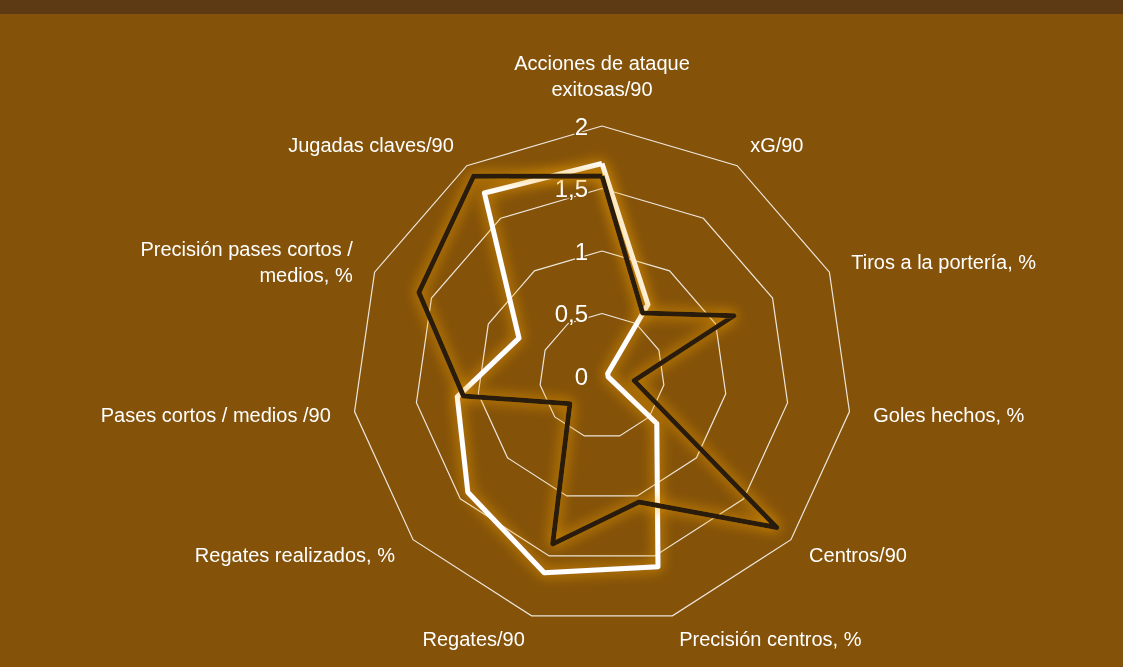 This screenshot has height=667, width=1123. Describe the element at coordinates (371, 145) in the screenshot. I see `spoke-label: Jugadas claves/90` at that location.